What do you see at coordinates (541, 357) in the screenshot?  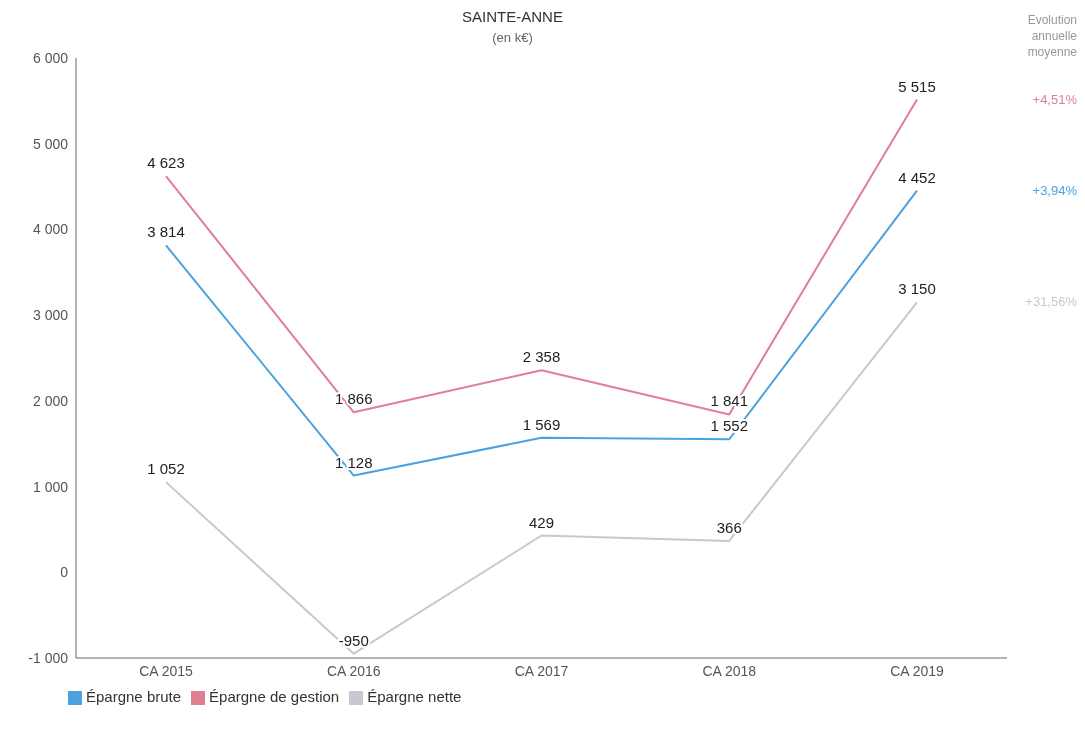 I see `data-label: 2 358` at bounding box center [541, 357].